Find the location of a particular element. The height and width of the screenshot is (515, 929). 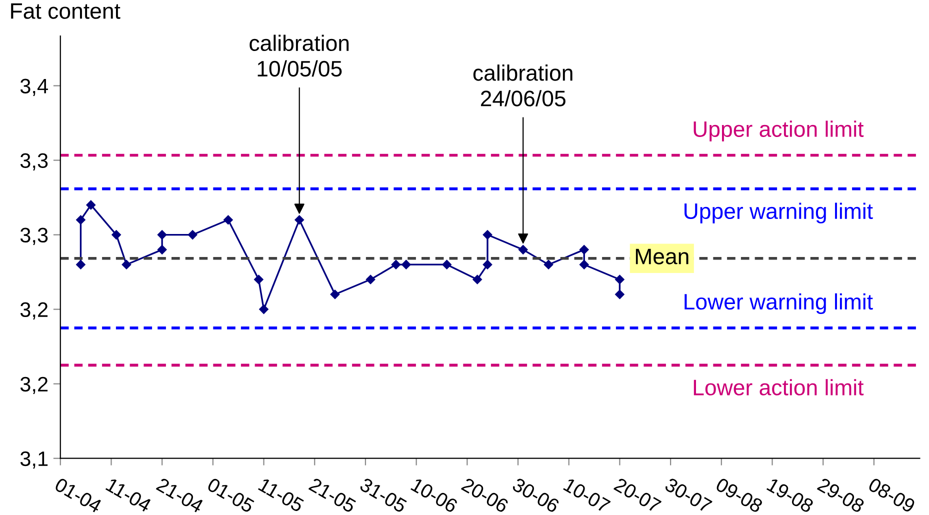

annotation: calibration 10/05/05 is located at coordinates (299, 55).